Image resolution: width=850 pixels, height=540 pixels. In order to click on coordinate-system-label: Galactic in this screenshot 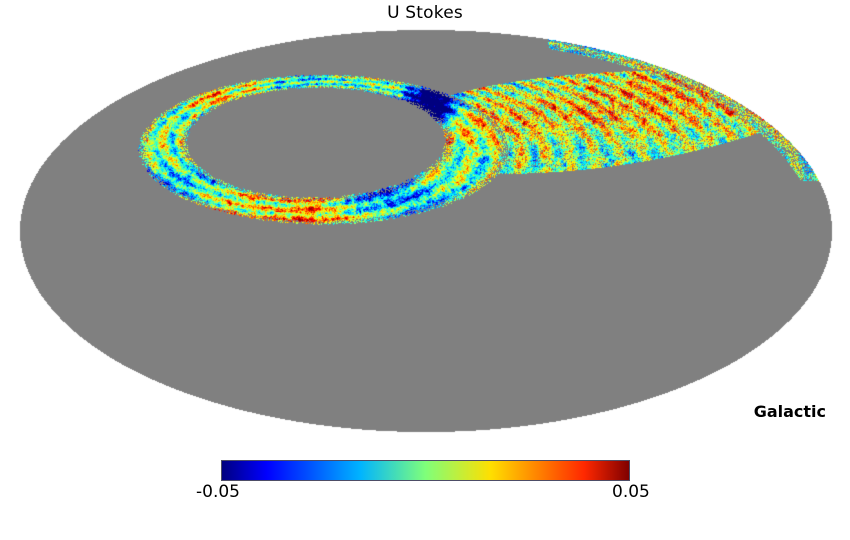, I will do `click(789, 411)`.